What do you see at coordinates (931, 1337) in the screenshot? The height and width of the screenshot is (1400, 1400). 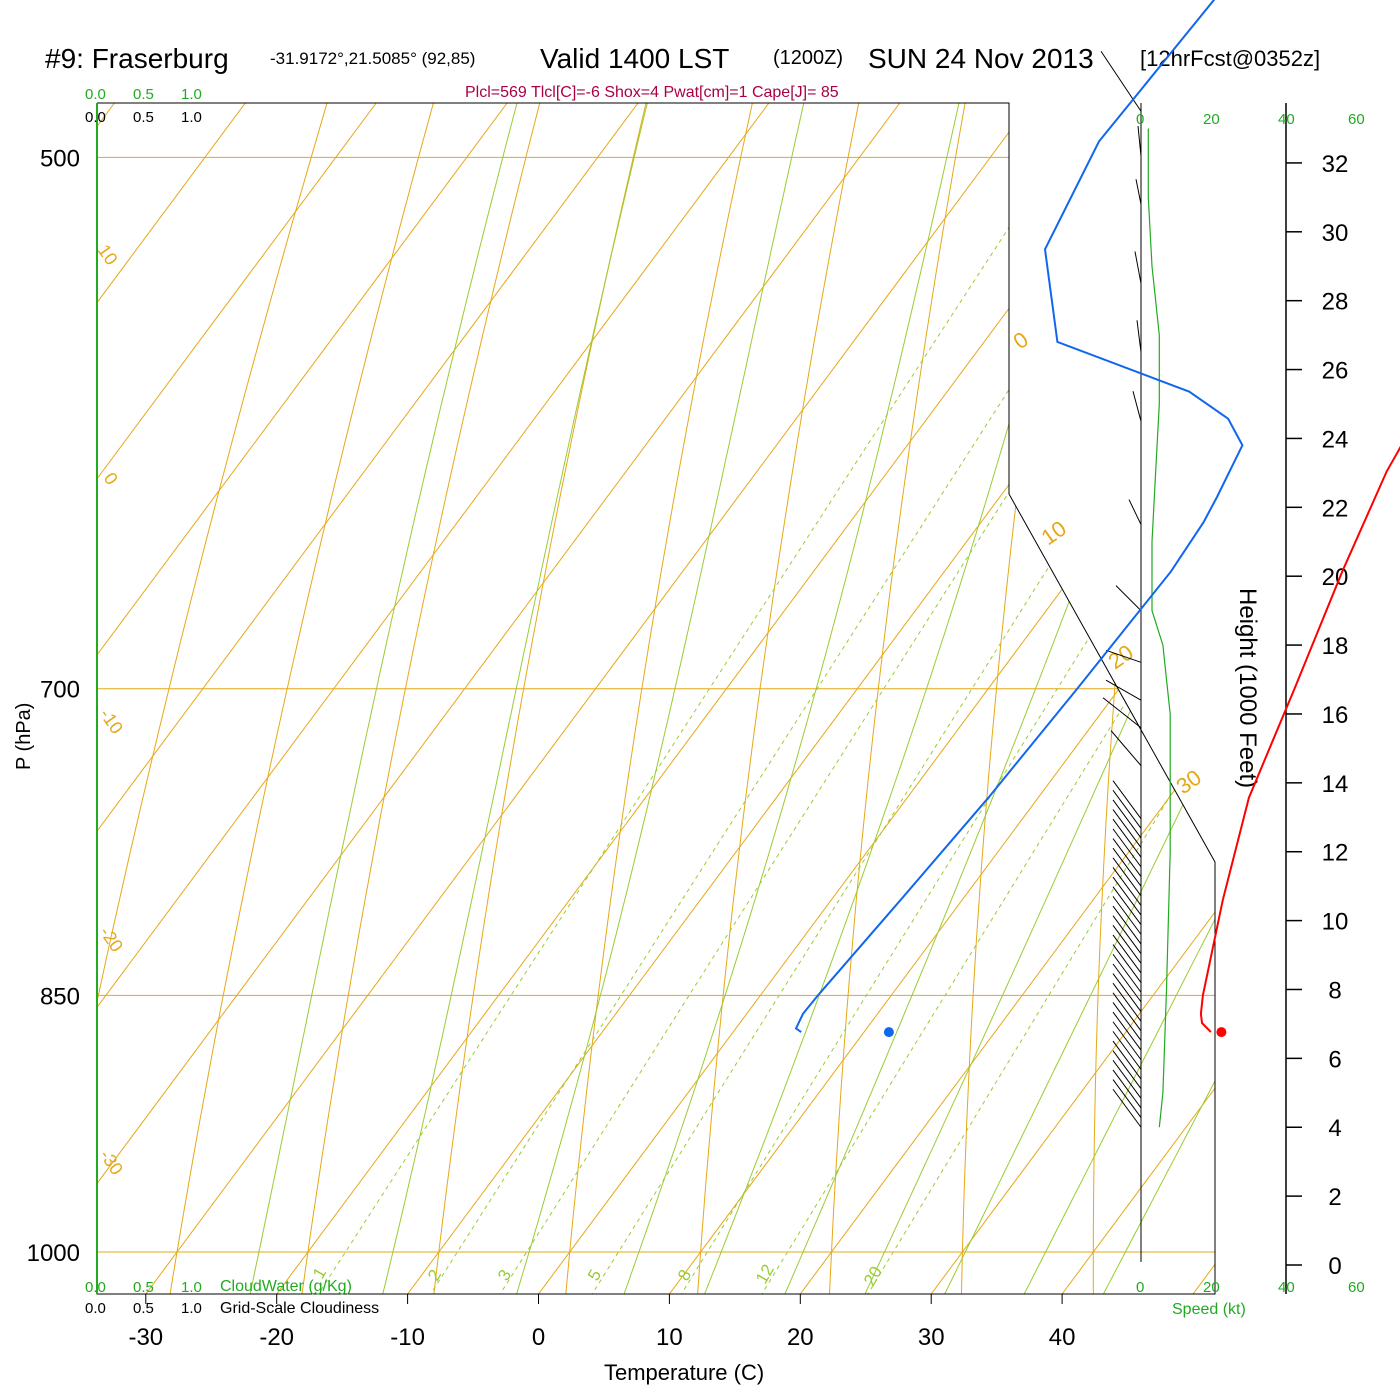 I see `x-tick-label: 30` at bounding box center [931, 1337].